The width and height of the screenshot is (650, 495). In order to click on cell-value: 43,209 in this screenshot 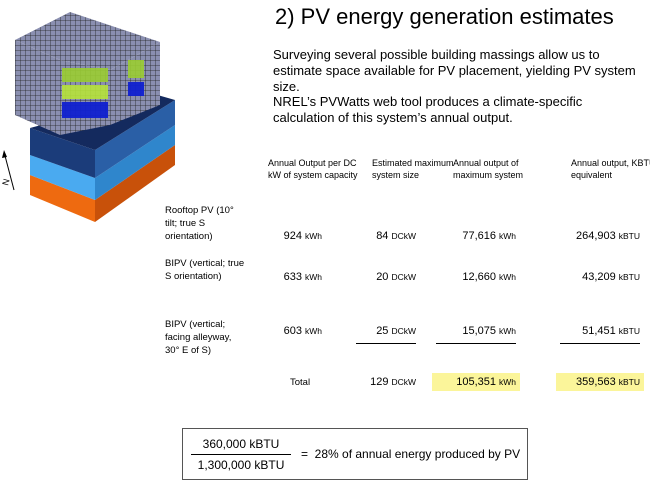, I will do `click(599, 277)`.